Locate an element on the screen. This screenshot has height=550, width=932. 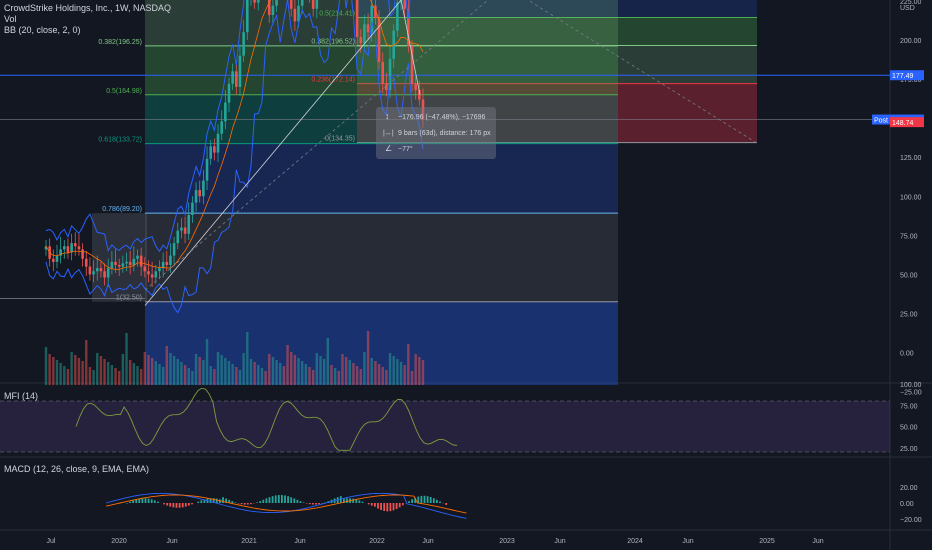
bb-label: BB (20, close, 2, 0) is located at coordinates (42, 30).